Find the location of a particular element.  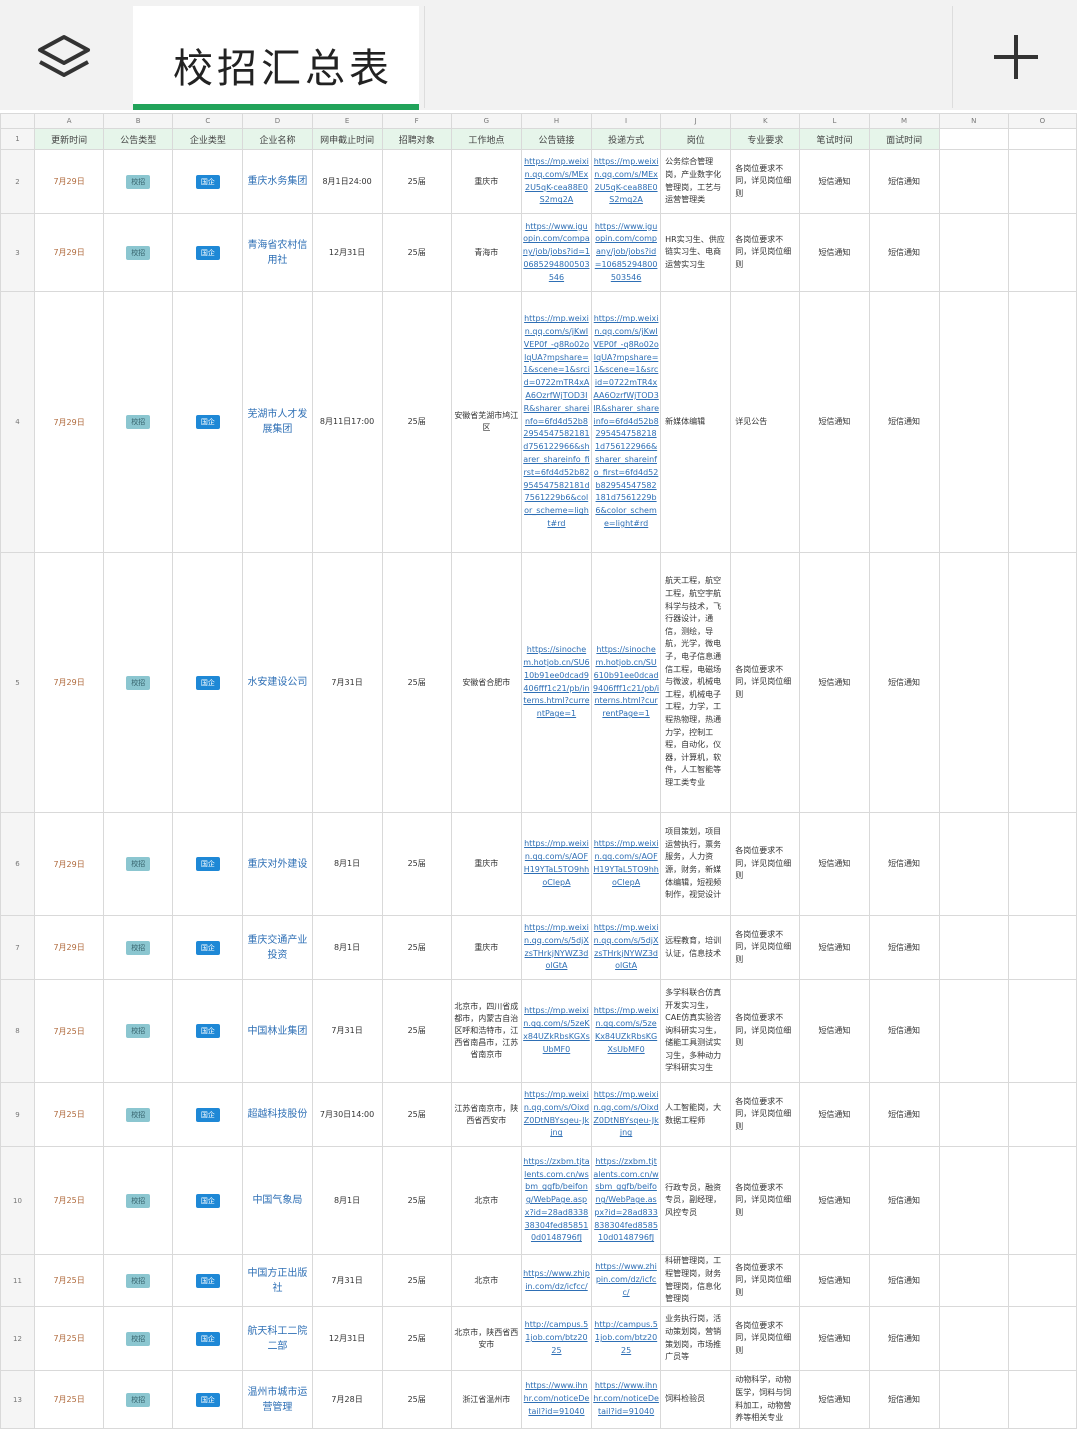

location-cell: 北京市，陕西省西安市 is located at coordinates (486, 1338).